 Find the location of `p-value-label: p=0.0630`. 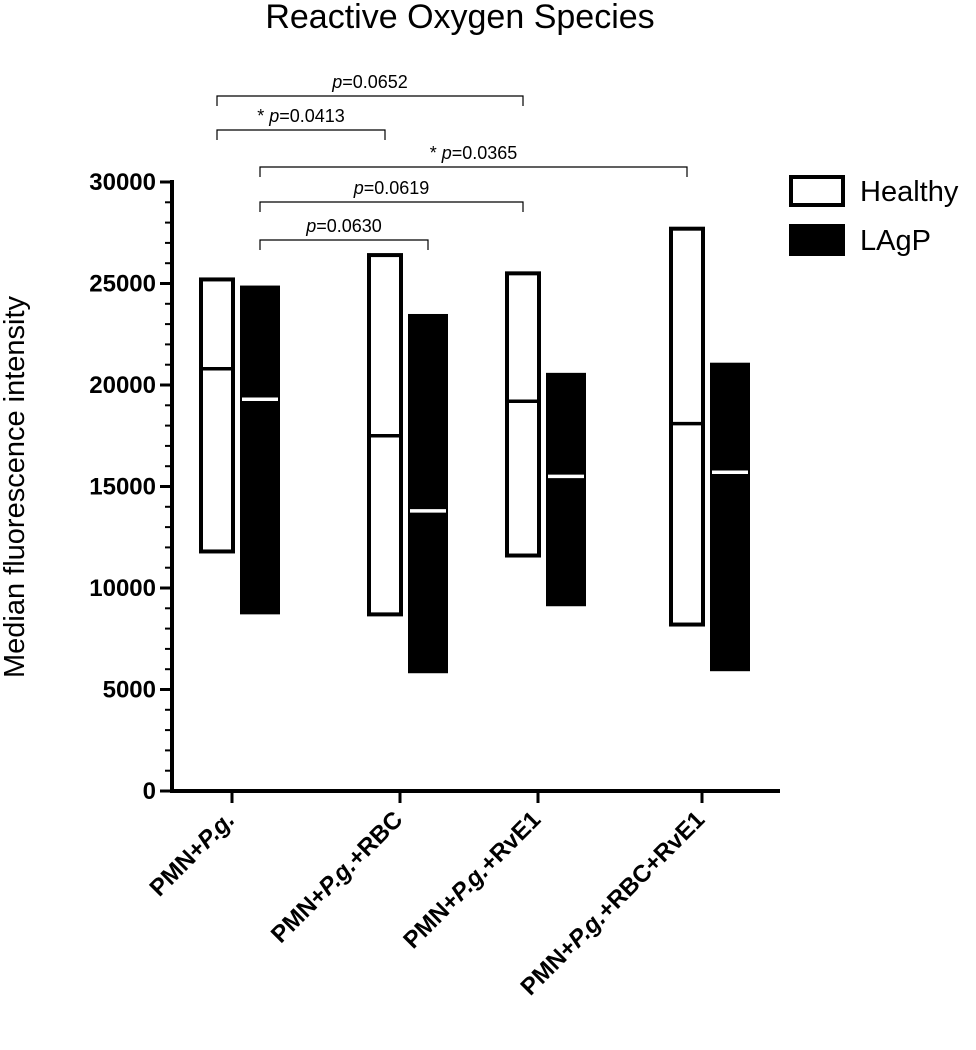

p-value-label: p=0.0630 is located at coordinates (343, 226).